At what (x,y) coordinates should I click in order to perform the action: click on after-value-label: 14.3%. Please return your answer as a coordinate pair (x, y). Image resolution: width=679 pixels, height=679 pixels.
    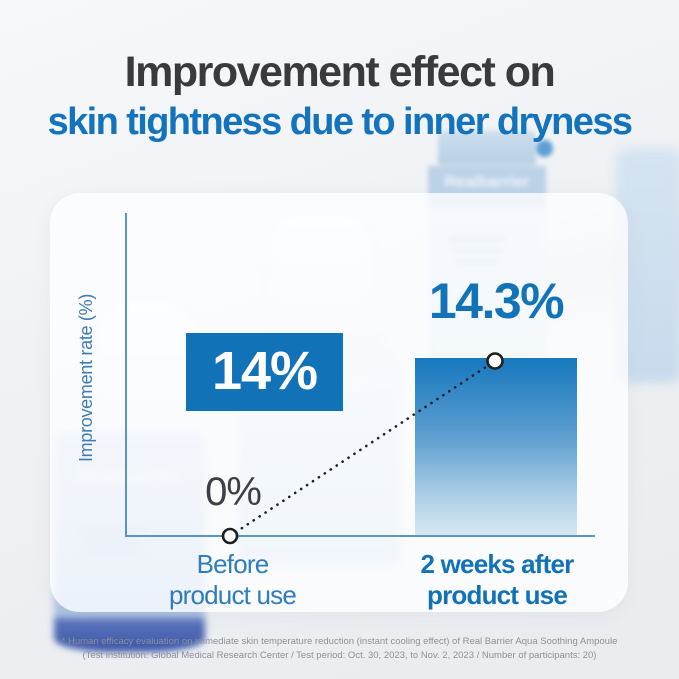
    Looking at the image, I should click on (496, 301).